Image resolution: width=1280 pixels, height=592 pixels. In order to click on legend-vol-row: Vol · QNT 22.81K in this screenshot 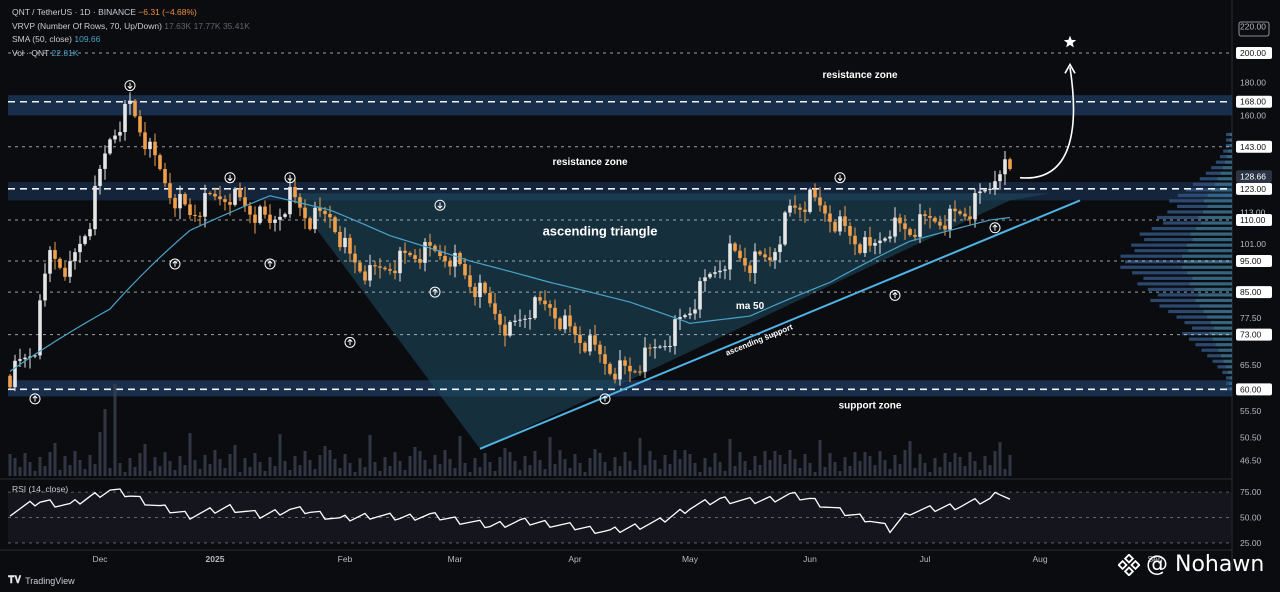, I will do `click(131, 54)`.